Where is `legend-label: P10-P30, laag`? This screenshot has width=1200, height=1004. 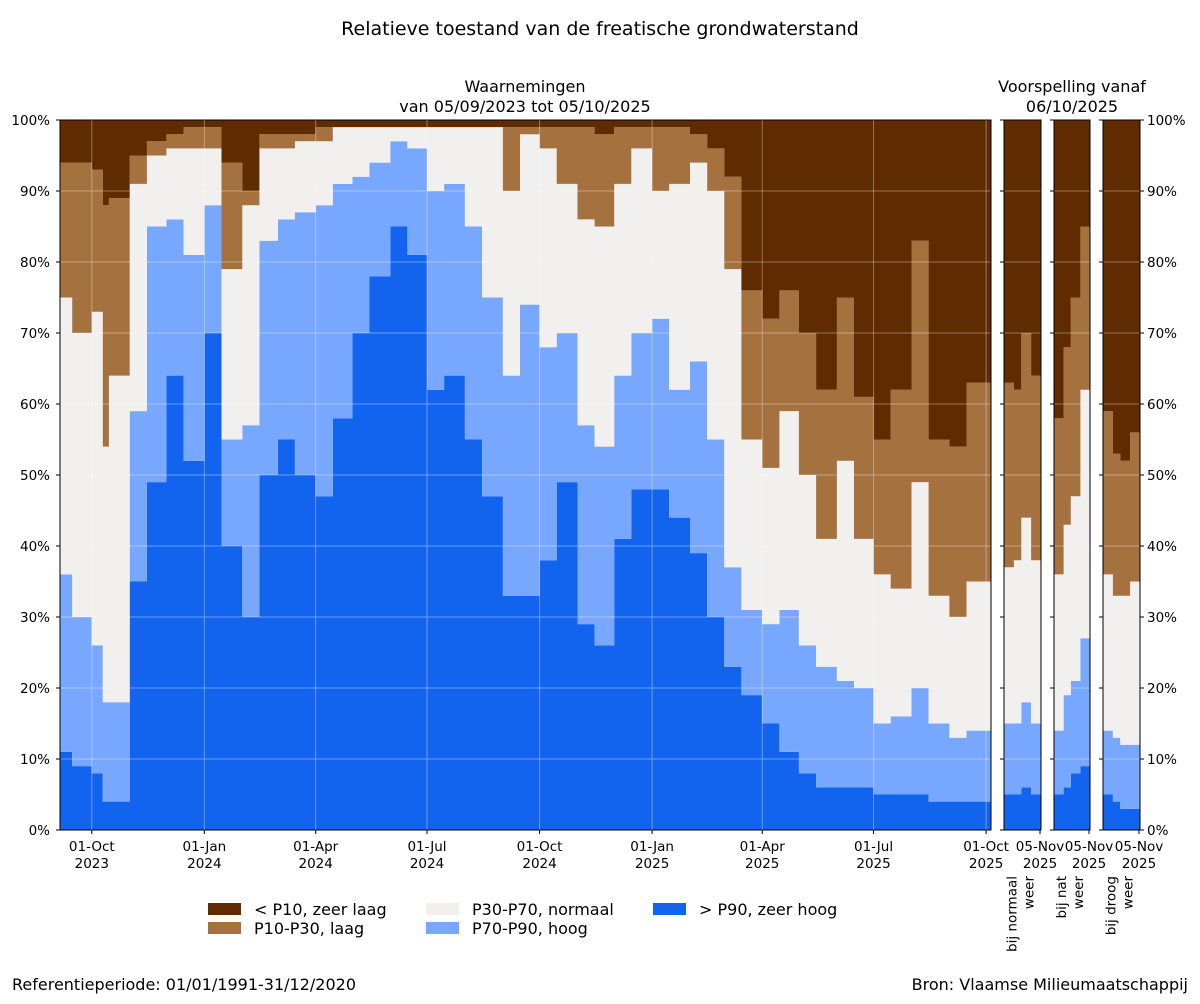 legend-label: P10-P30, laag is located at coordinates (309, 928).